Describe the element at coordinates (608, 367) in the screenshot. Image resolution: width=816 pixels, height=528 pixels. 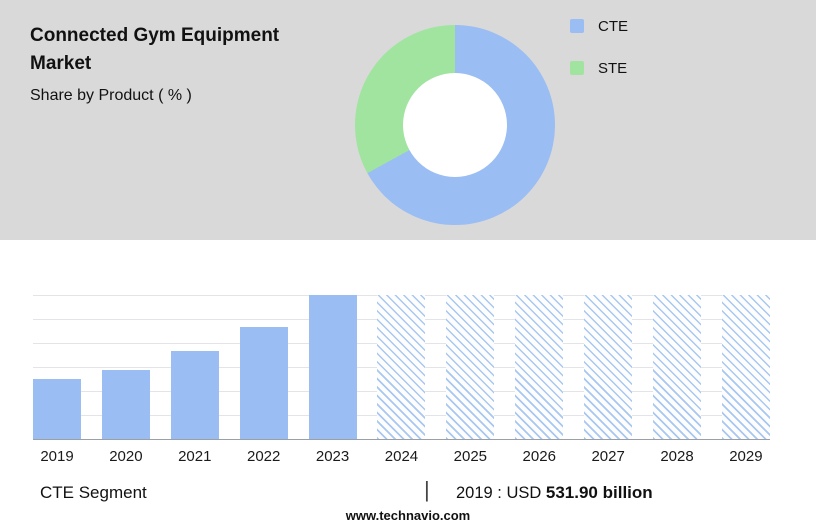
I see `bar-forecast-2027` at that location.